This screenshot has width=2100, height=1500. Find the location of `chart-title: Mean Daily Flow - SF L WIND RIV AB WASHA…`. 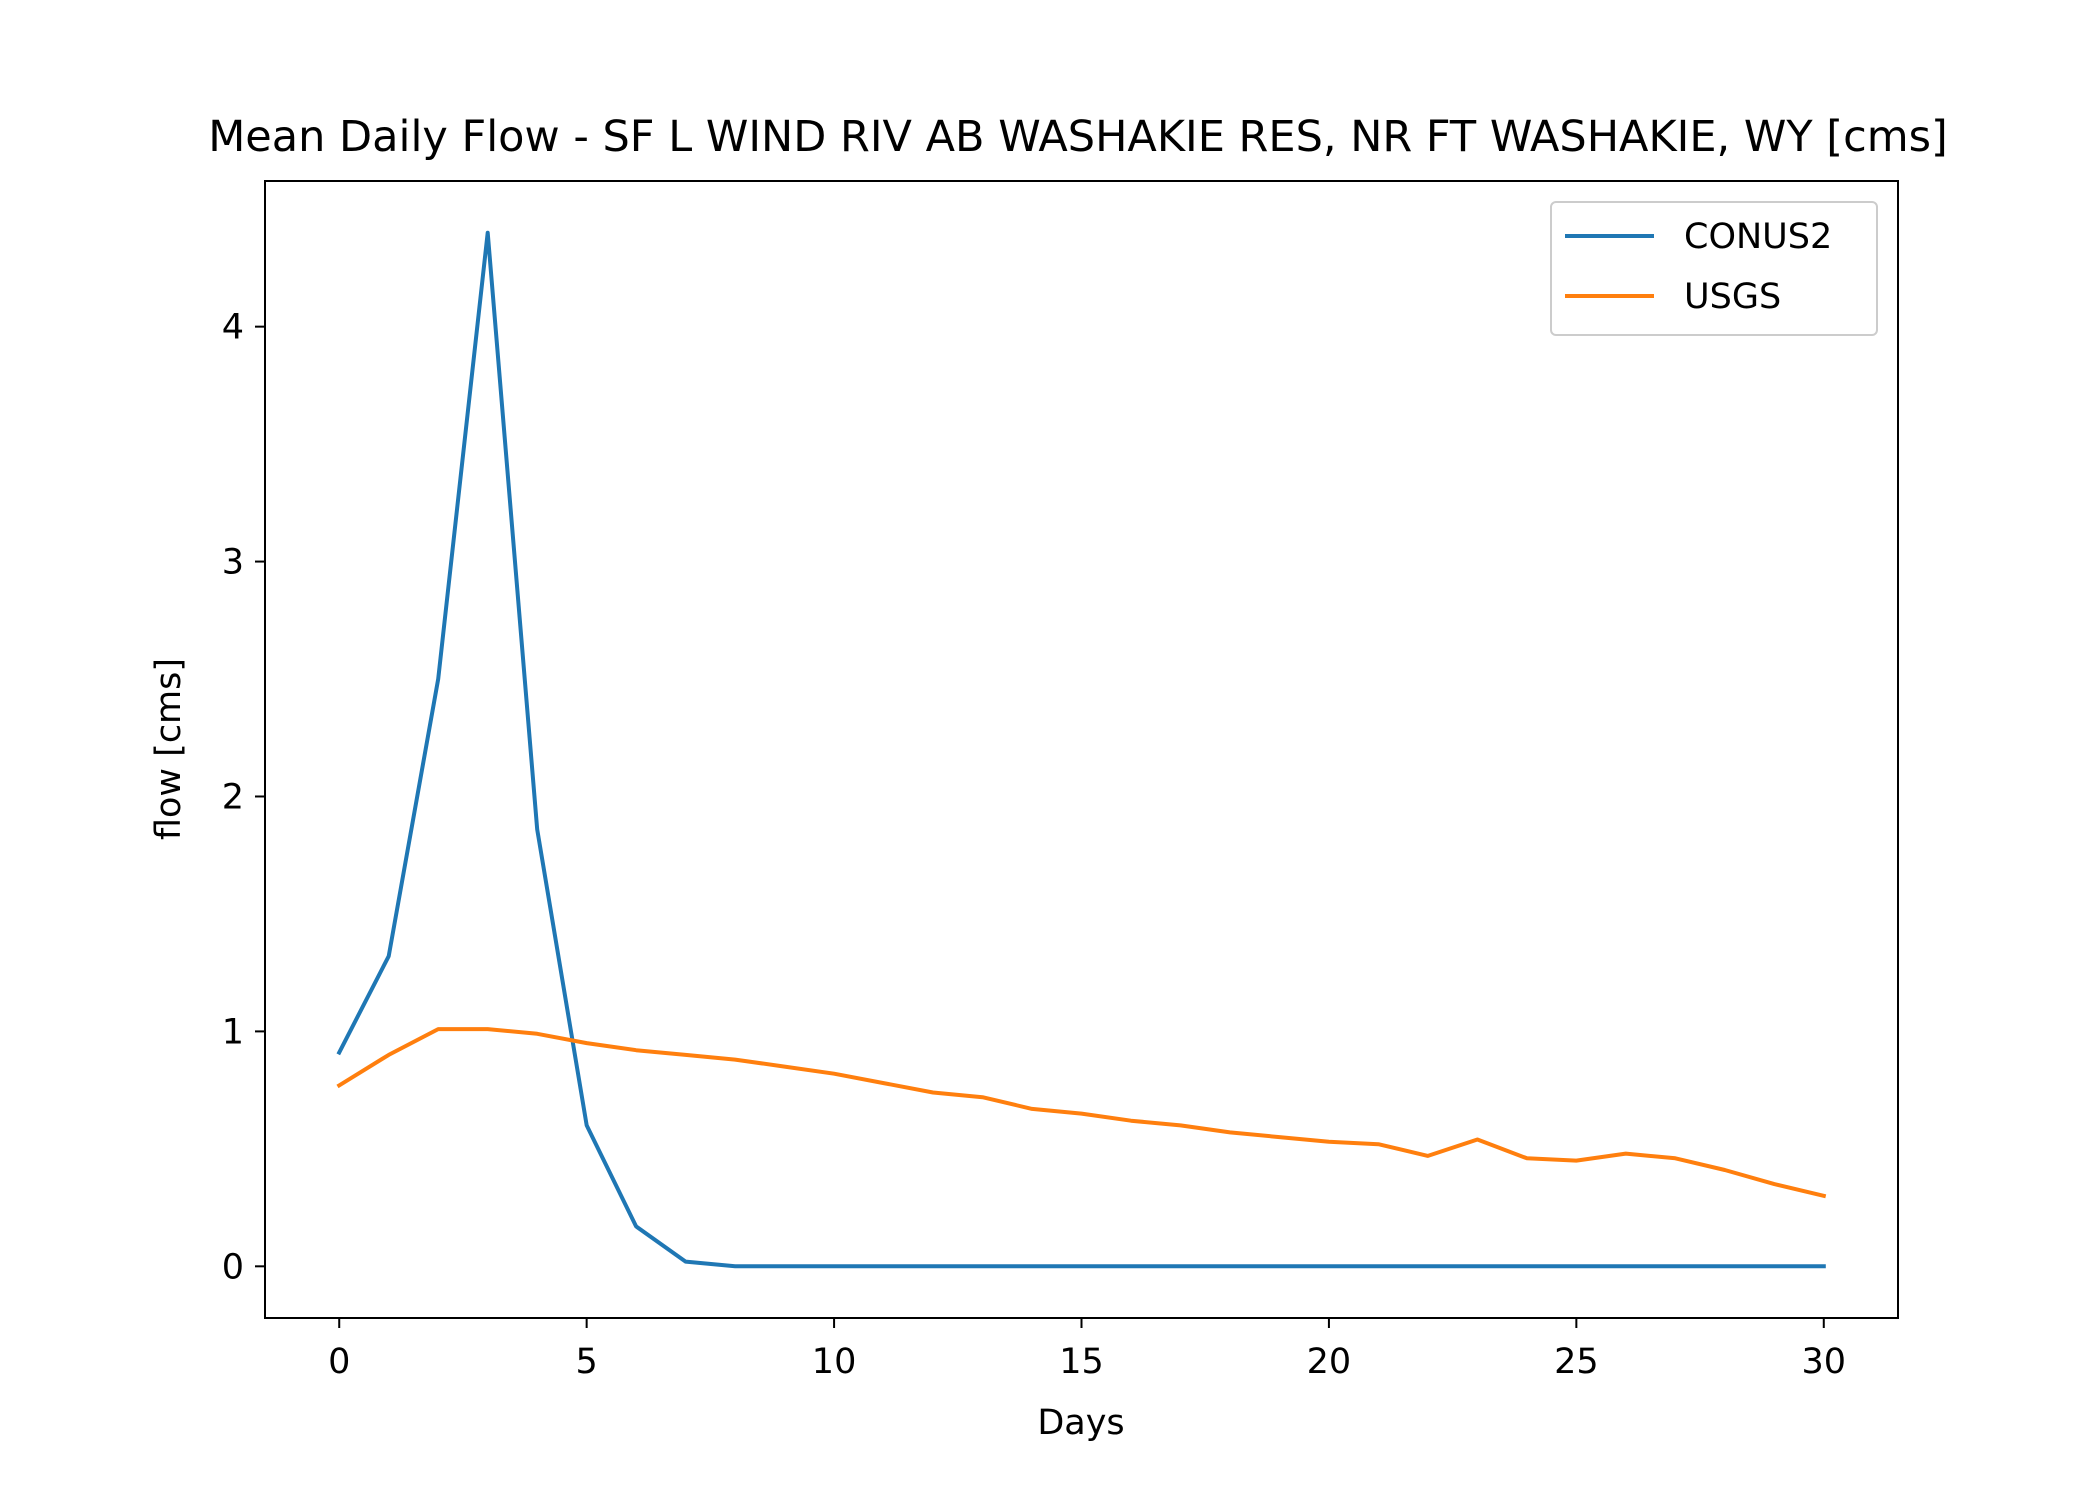

chart-title: Mean Daily Flow - SF L WIND RIV AB WASHA… is located at coordinates (1078, 137).